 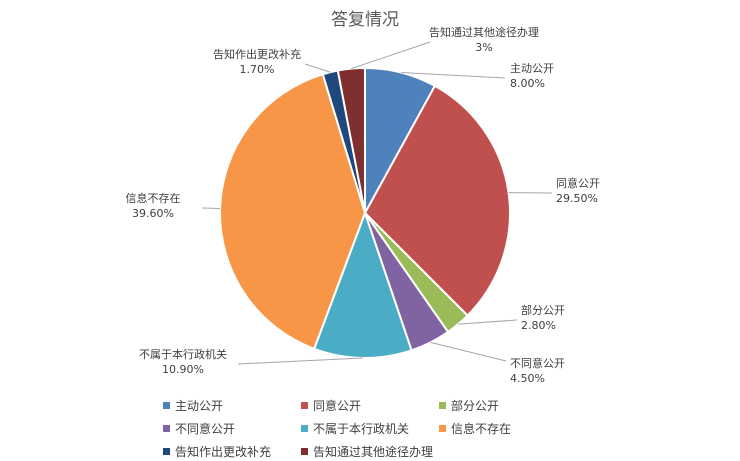 I want to click on data-label-category: 部分公开, so click(x=543, y=310).